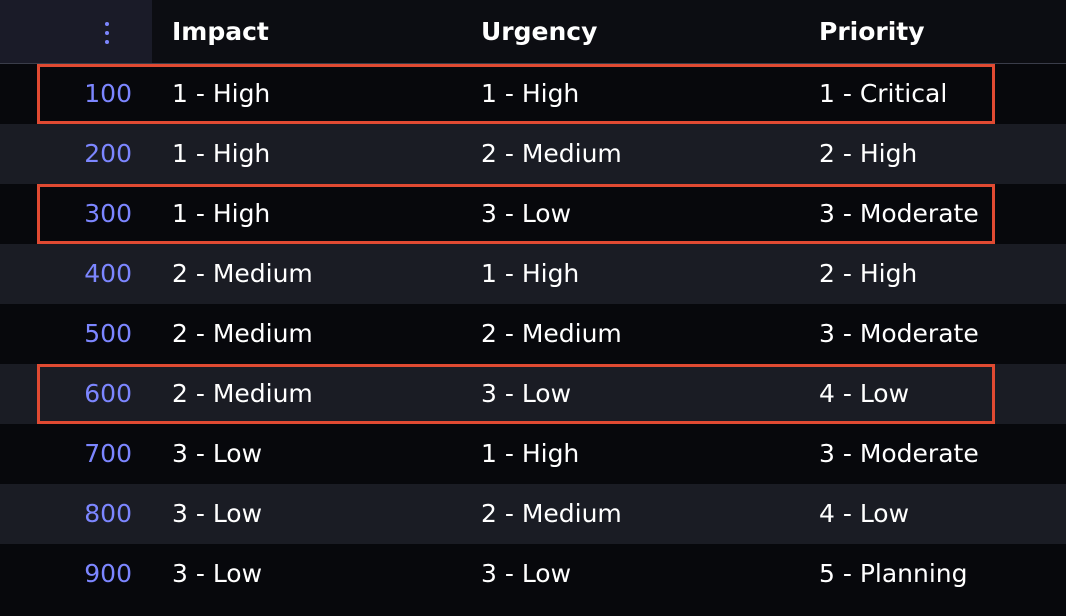 Image resolution: width=1066 pixels, height=616 pixels. What do you see at coordinates (108, 453) in the screenshot?
I see `row-number: 700` at bounding box center [108, 453].